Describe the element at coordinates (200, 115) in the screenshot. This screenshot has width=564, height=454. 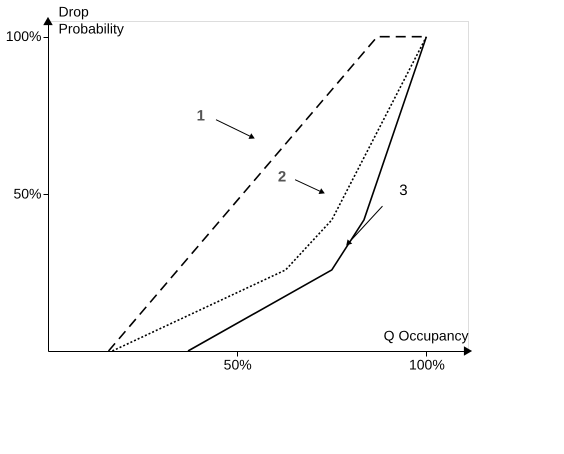
I see `annotation: 1` at that location.